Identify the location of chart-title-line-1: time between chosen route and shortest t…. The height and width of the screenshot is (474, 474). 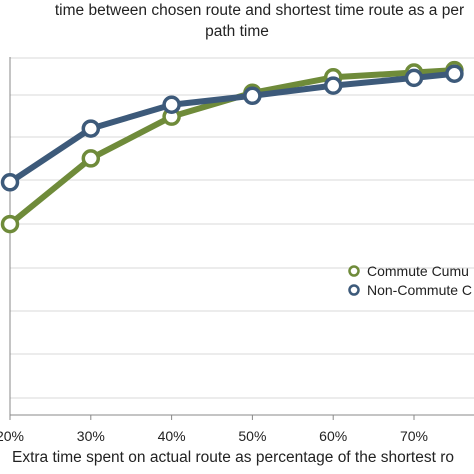
(259, 10).